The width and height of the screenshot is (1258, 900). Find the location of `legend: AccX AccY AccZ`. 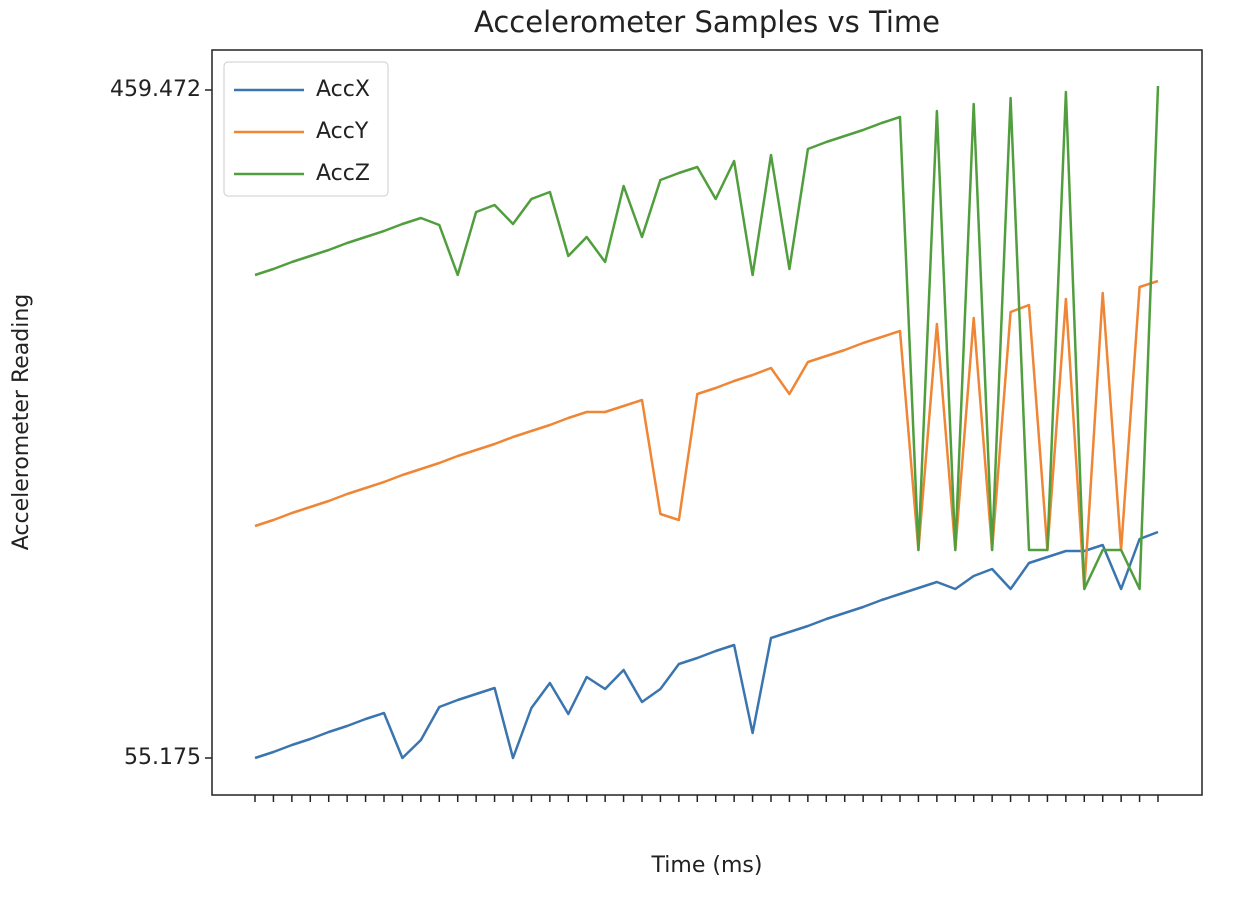

legend: AccX AccY AccZ is located at coordinates (306, 129).